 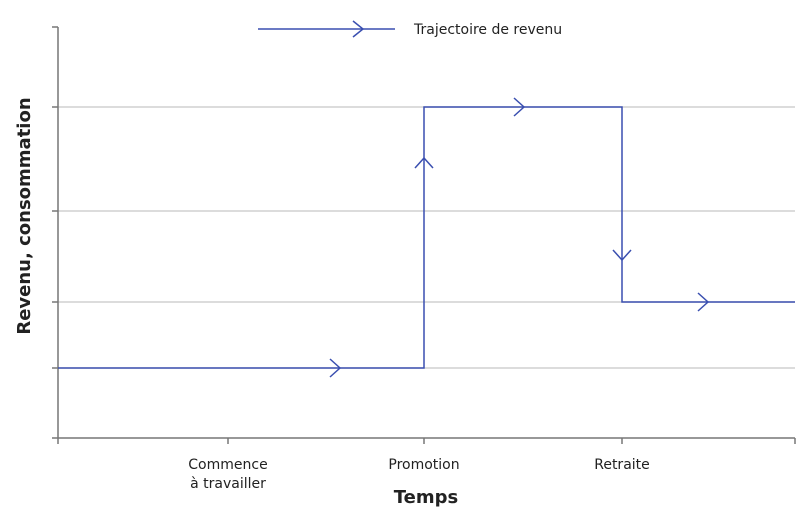 I want to click on x-tick-label: Promotion, so click(x=423, y=465).